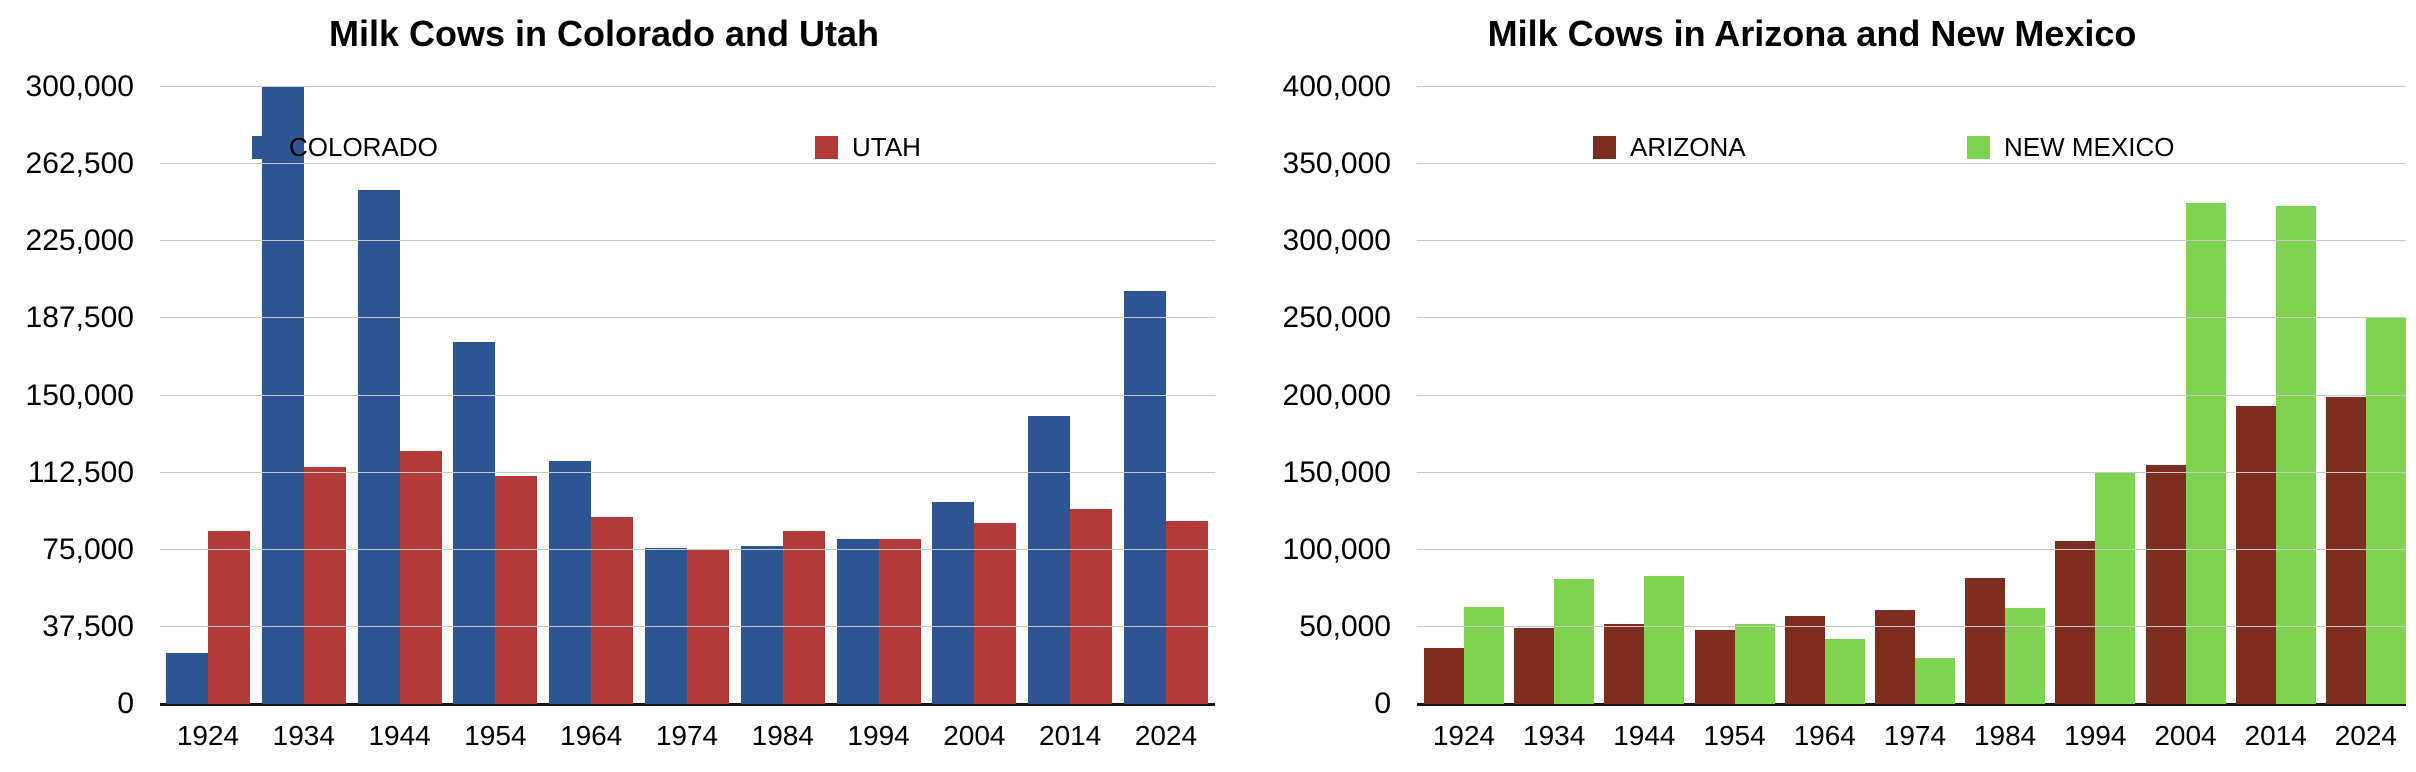 The image size is (2416, 772). I want to click on bar-colorado-1934, so click(282, 395).